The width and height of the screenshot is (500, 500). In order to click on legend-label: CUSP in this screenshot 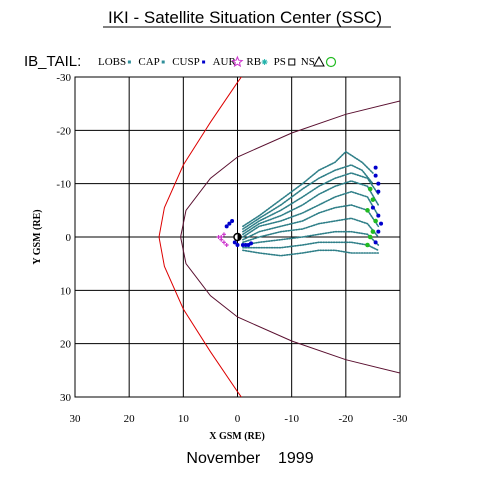, I will do `click(186, 62)`.